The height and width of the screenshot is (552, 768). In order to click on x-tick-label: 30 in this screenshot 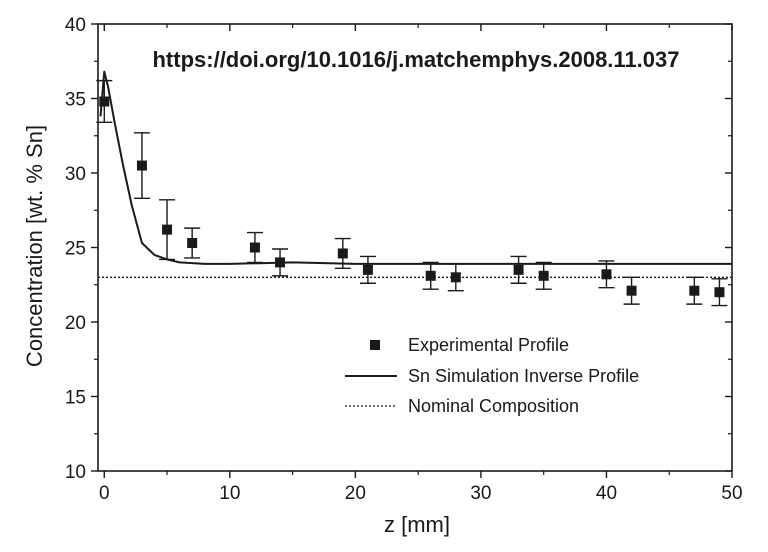, I will do `click(480, 493)`.